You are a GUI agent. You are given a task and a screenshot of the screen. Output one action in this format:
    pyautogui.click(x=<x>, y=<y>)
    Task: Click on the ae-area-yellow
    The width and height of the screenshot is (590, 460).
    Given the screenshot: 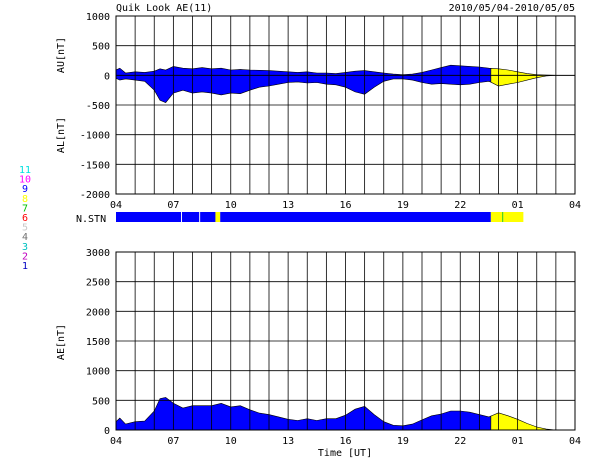 What is the action you would take?
    pyautogui.click(x=532, y=421)
    